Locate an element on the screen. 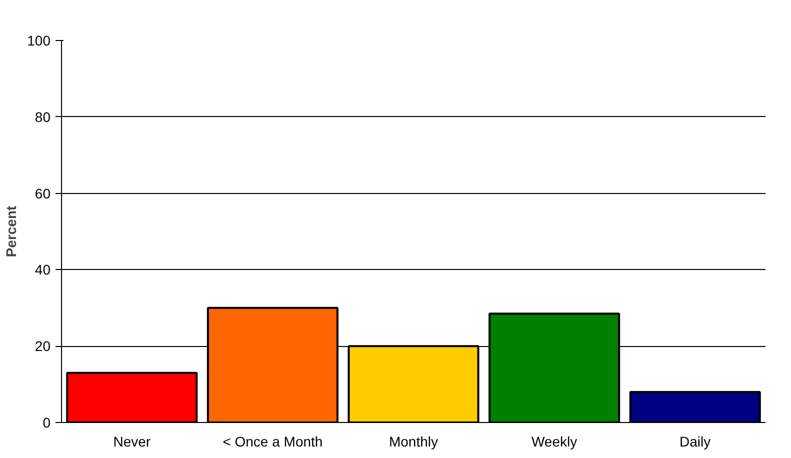  x-tick-label: Never is located at coordinates (132, 442).